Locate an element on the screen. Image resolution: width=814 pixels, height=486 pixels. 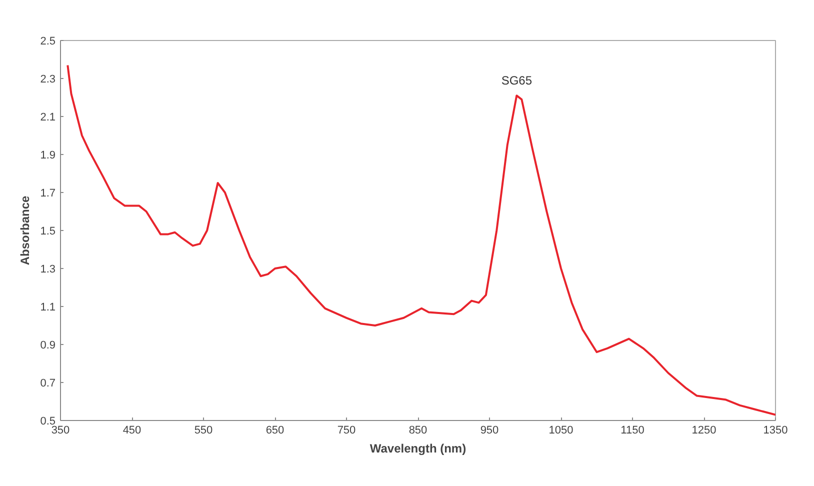
x-tick-label: 350 is located at coordinates (60, 430).